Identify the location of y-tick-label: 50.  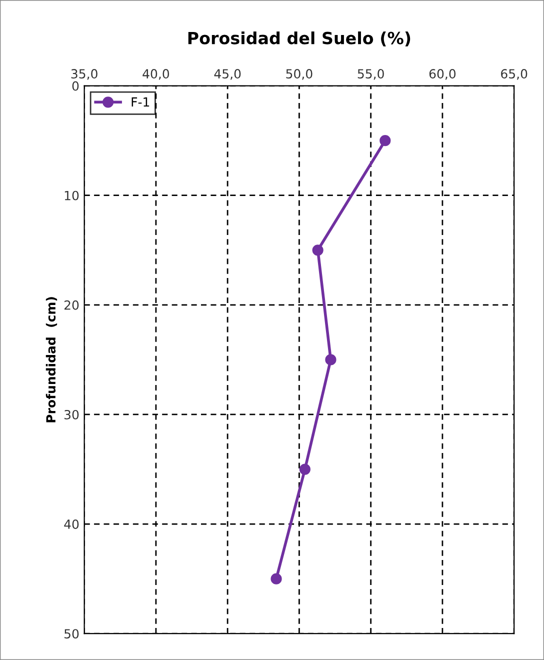
(71, 634).